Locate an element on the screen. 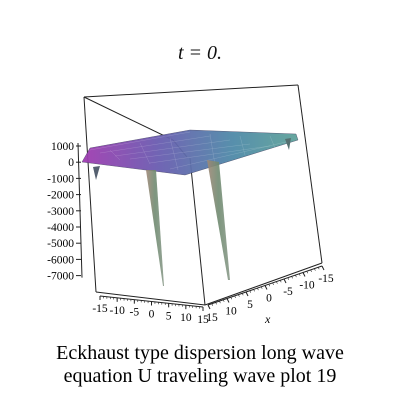  x-tick-label: 0 is located at coordinates (269, 299).